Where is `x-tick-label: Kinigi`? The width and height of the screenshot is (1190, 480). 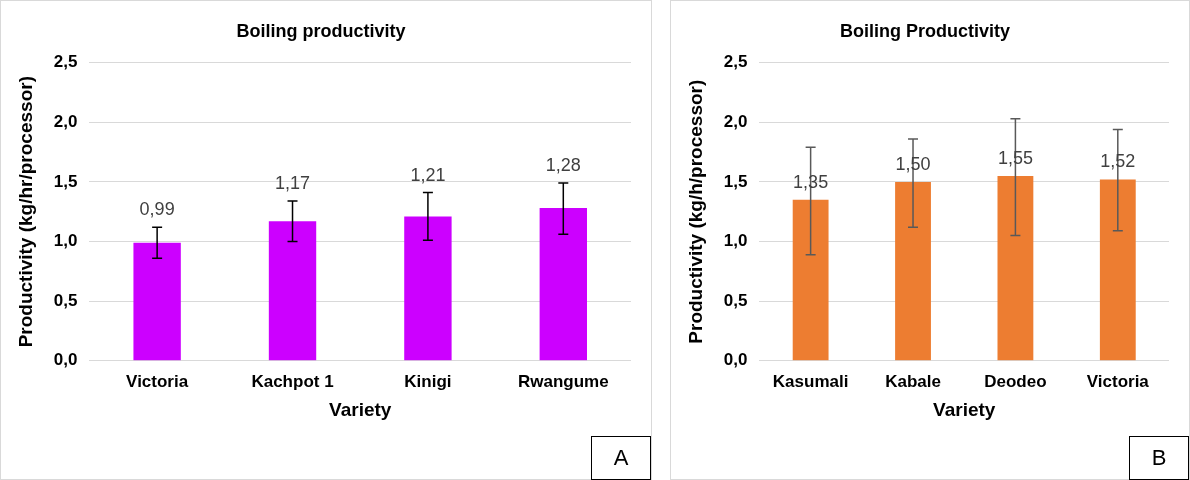 x-tick-label: Kinigi is located at coordinates (428, 381).